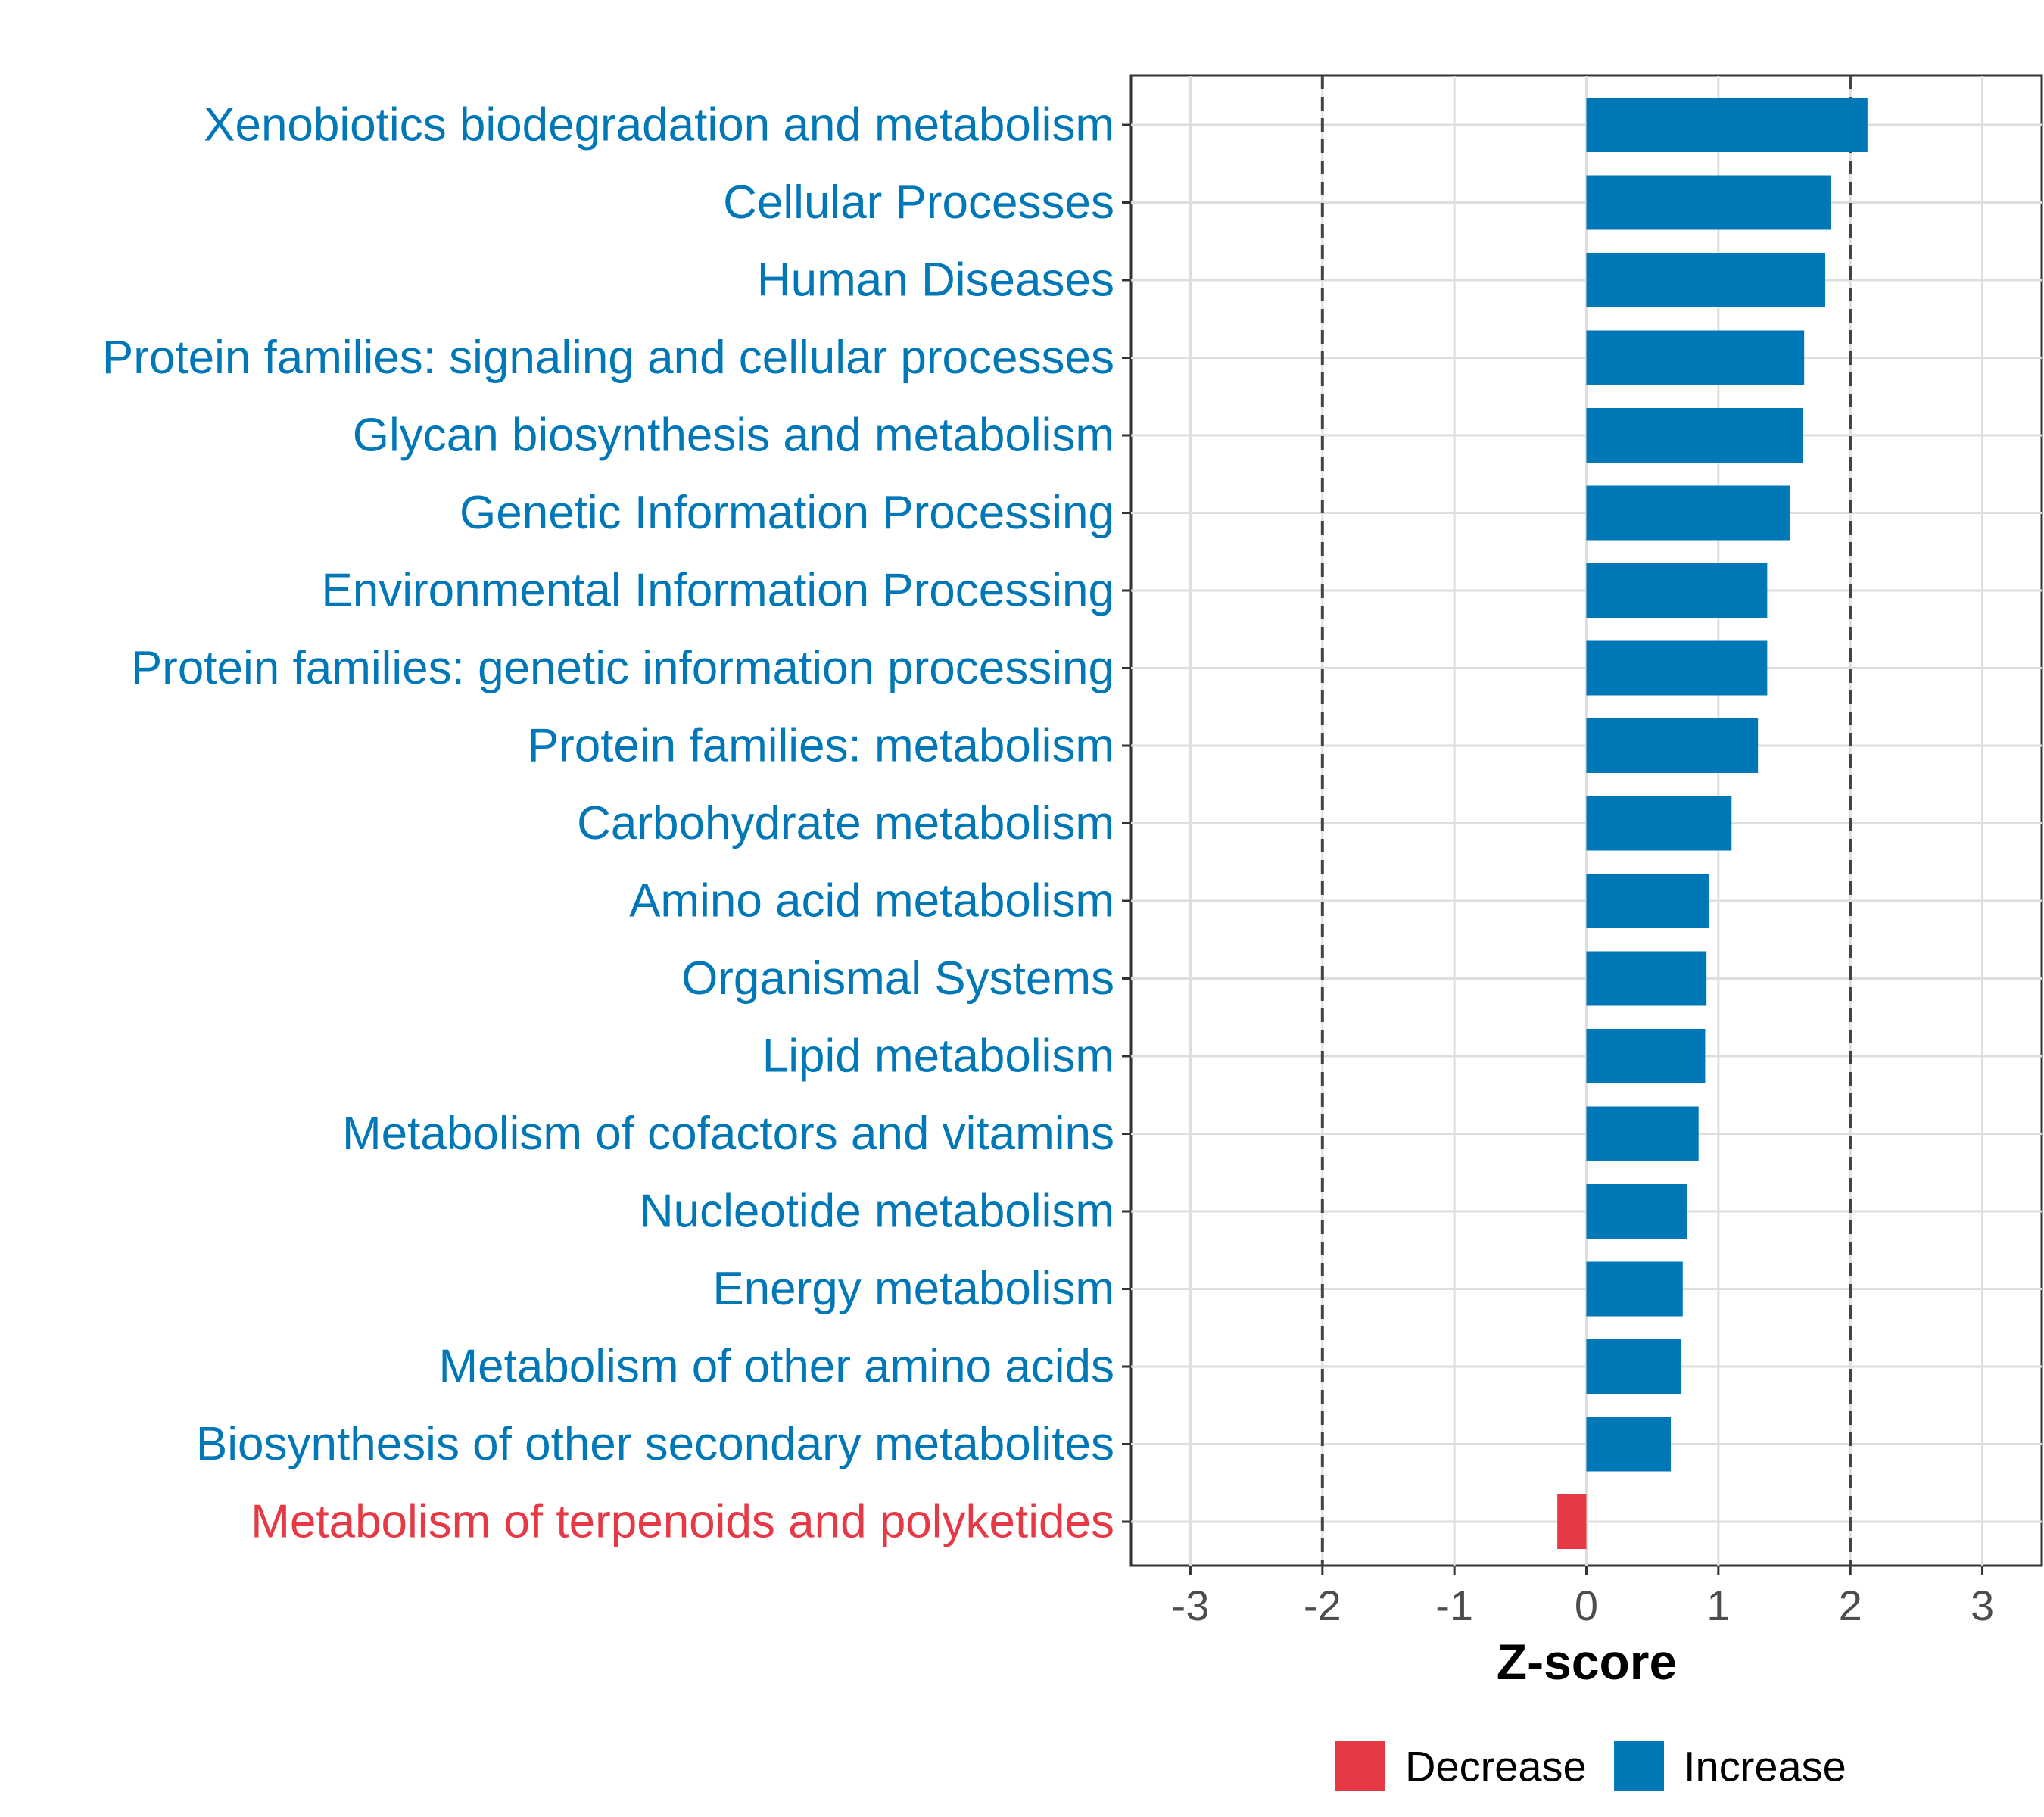 This screenshot has width=2044, height=1817. Describe the element at coordinates (821, 746) in the screenshot. I see `y-tick-label: Protein families: metabolism` at that location.